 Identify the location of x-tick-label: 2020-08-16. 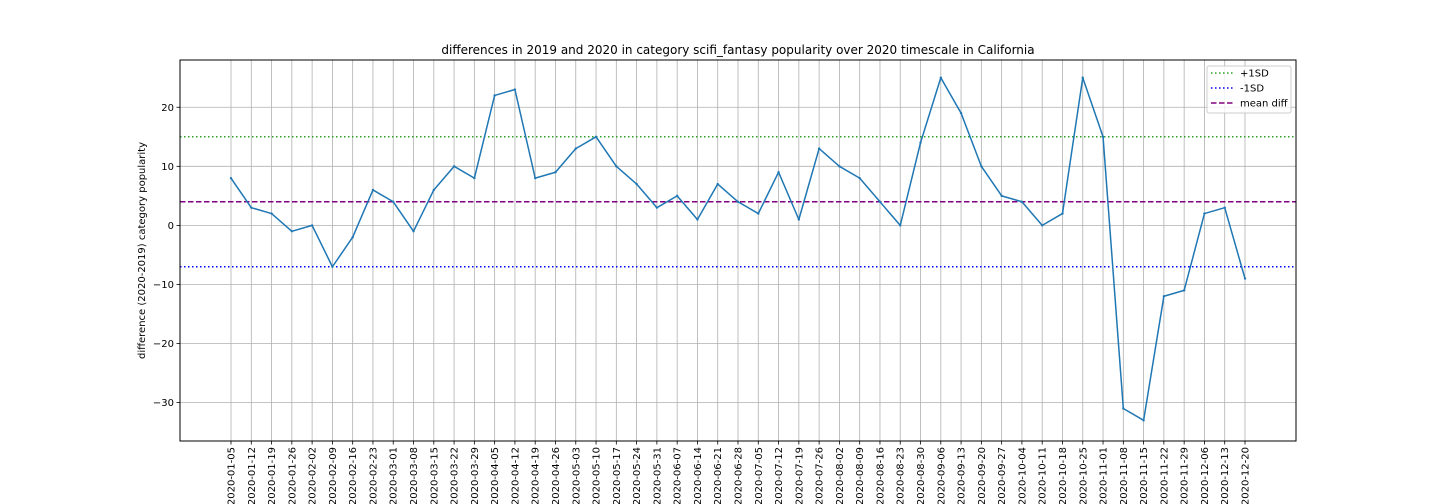
(880, 475).